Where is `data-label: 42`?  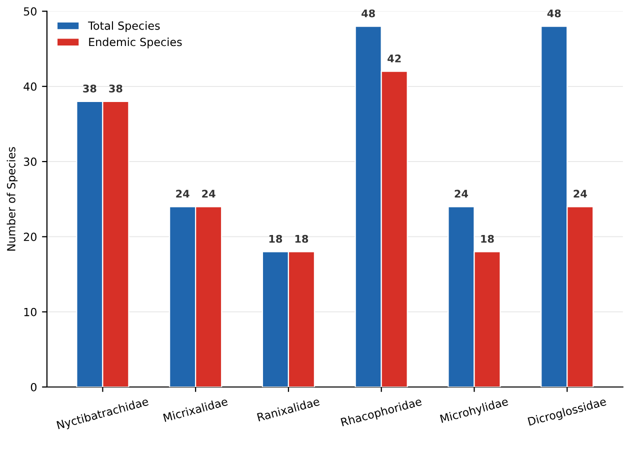 data-label: 42 is located at coordinates (394, 58).